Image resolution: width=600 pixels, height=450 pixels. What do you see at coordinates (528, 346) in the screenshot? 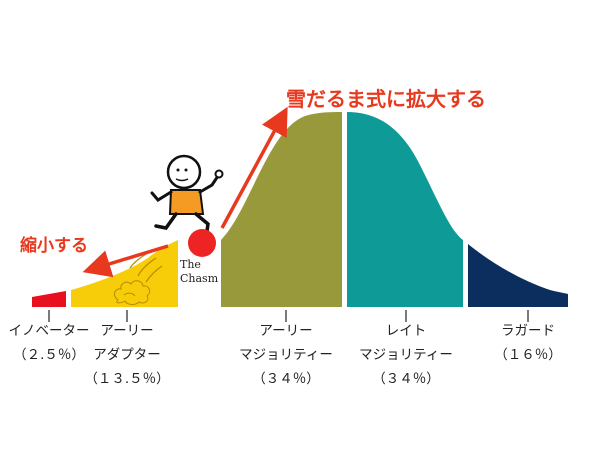
I see `label-laggards: ラガード （１６％）` at bounding box center [528, 346].